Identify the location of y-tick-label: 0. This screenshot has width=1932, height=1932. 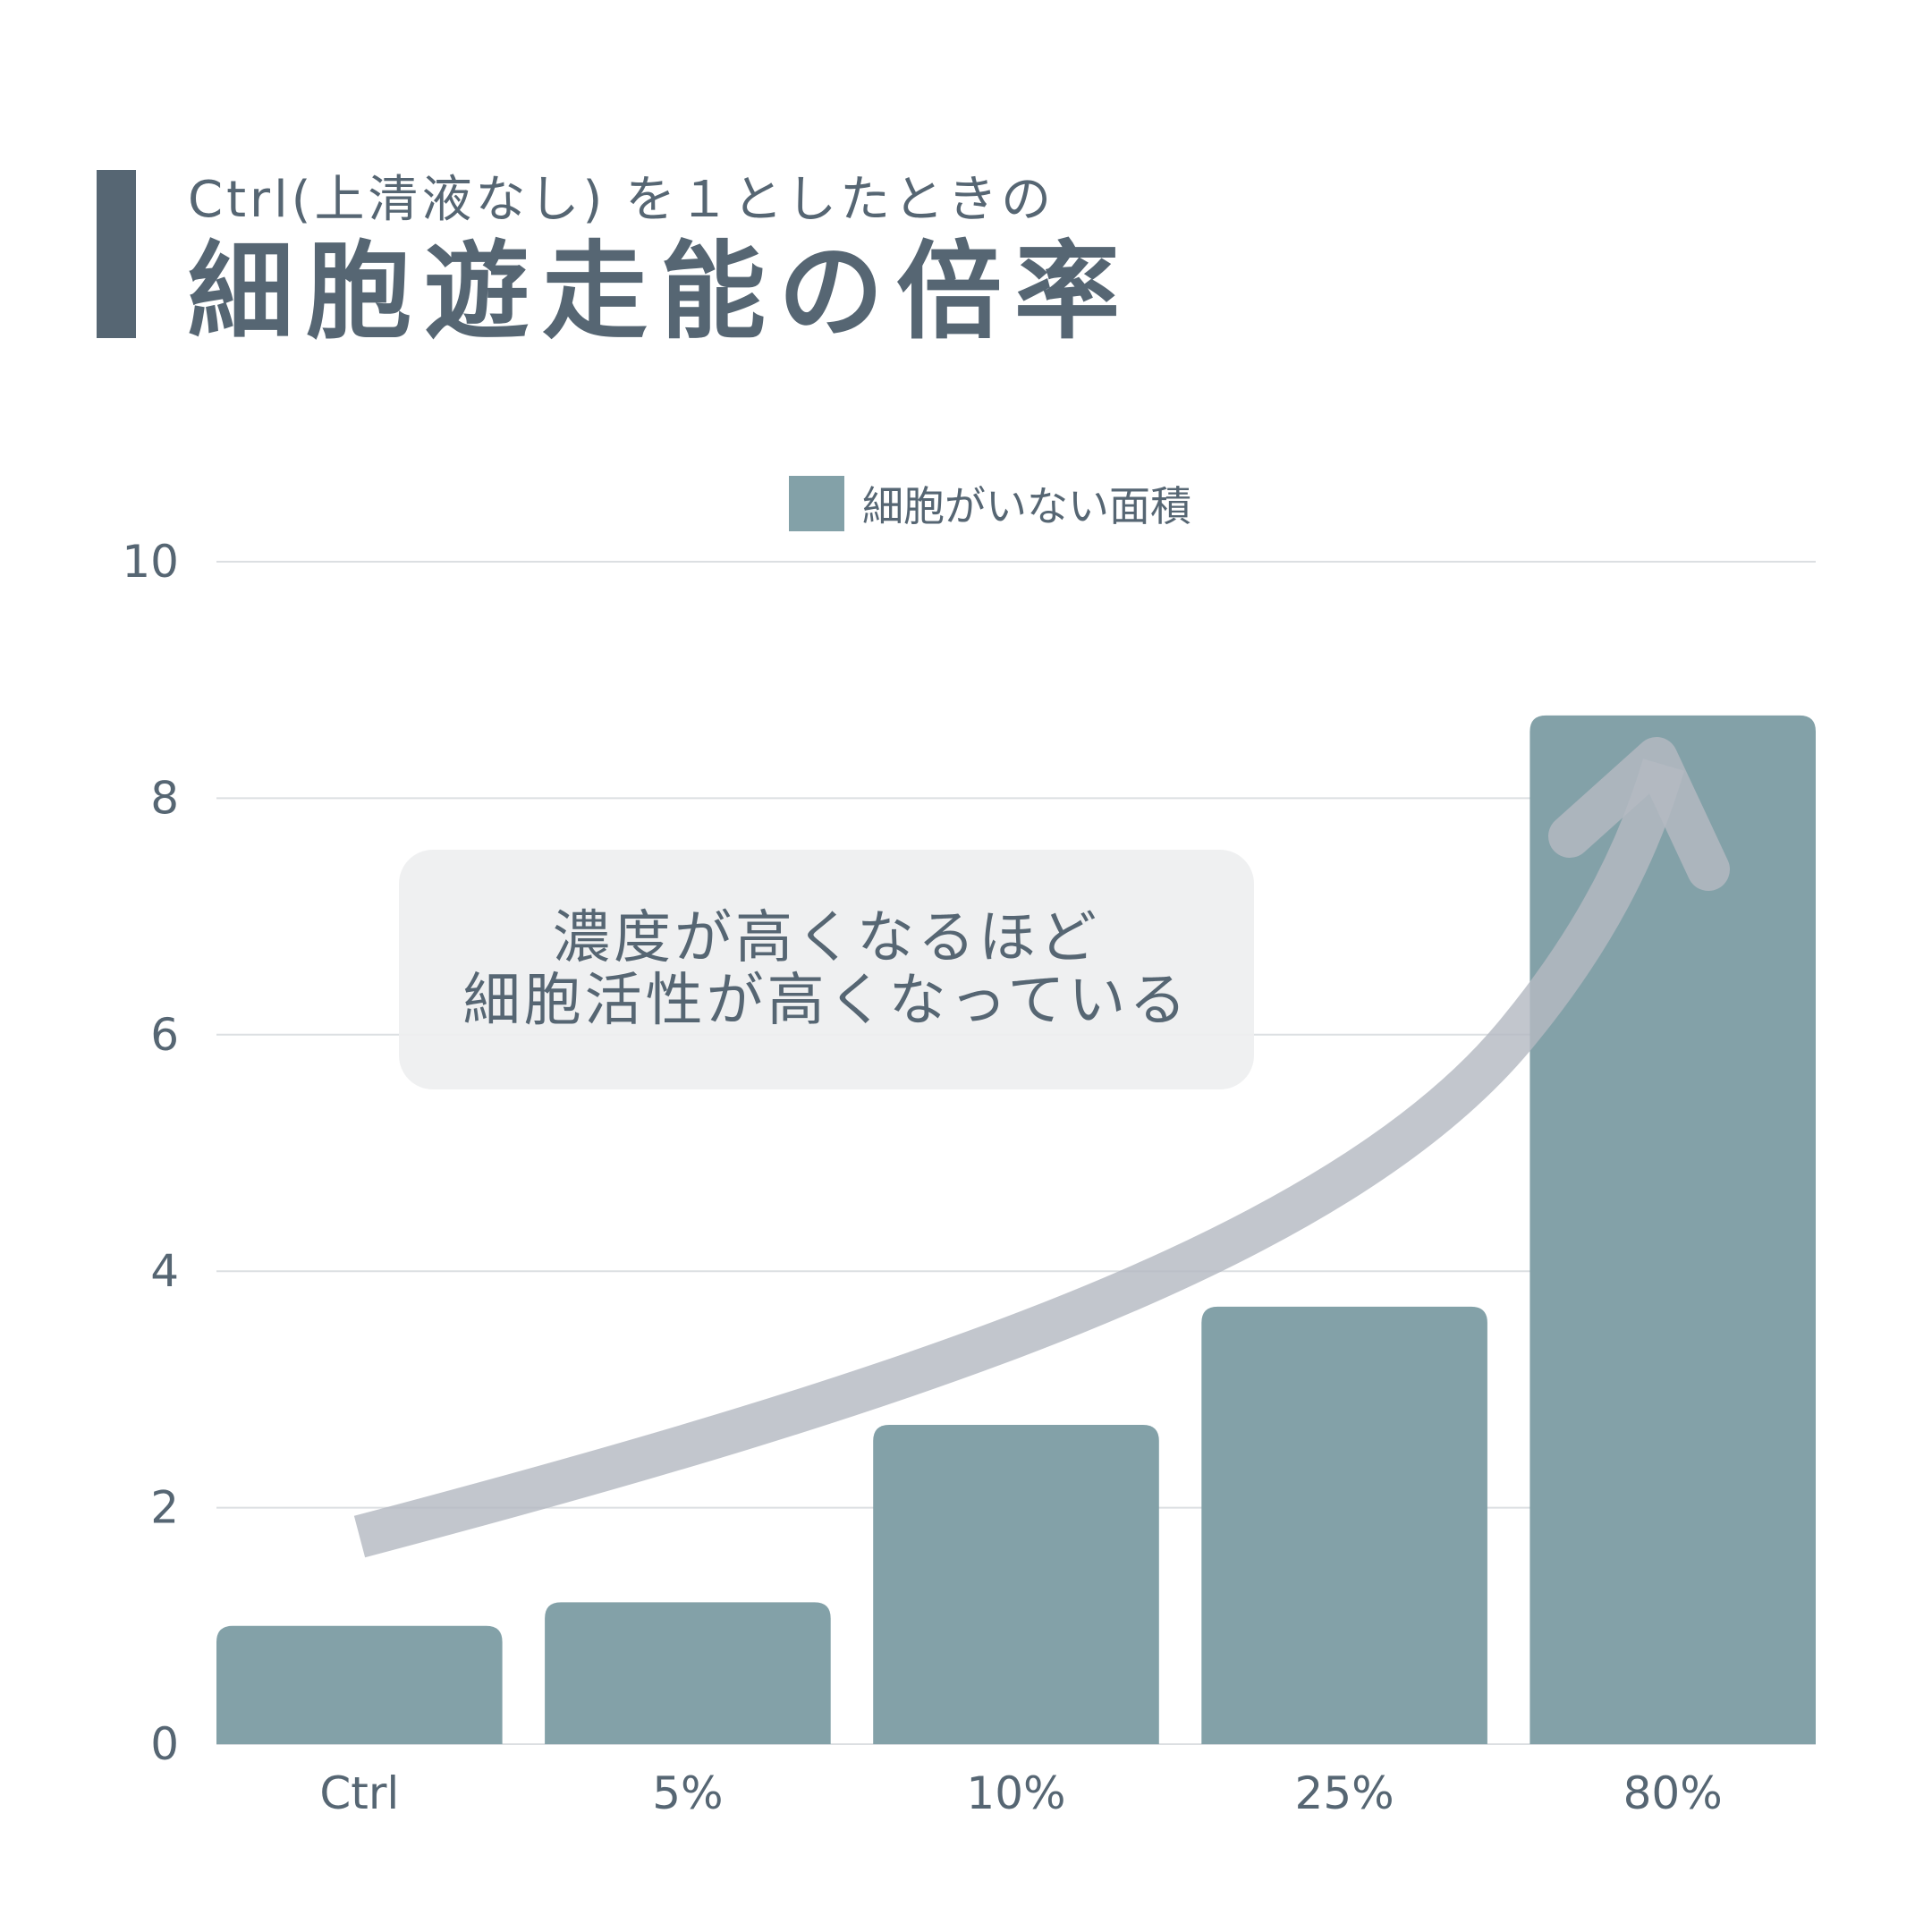
(164, 1744).